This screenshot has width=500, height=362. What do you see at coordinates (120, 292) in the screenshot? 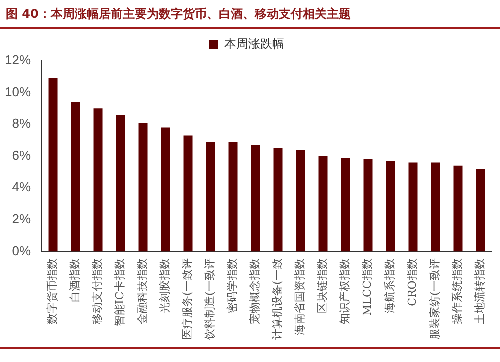
I see `x-tick-label: 智能IC卡指数` at bounding box center [120, 292].